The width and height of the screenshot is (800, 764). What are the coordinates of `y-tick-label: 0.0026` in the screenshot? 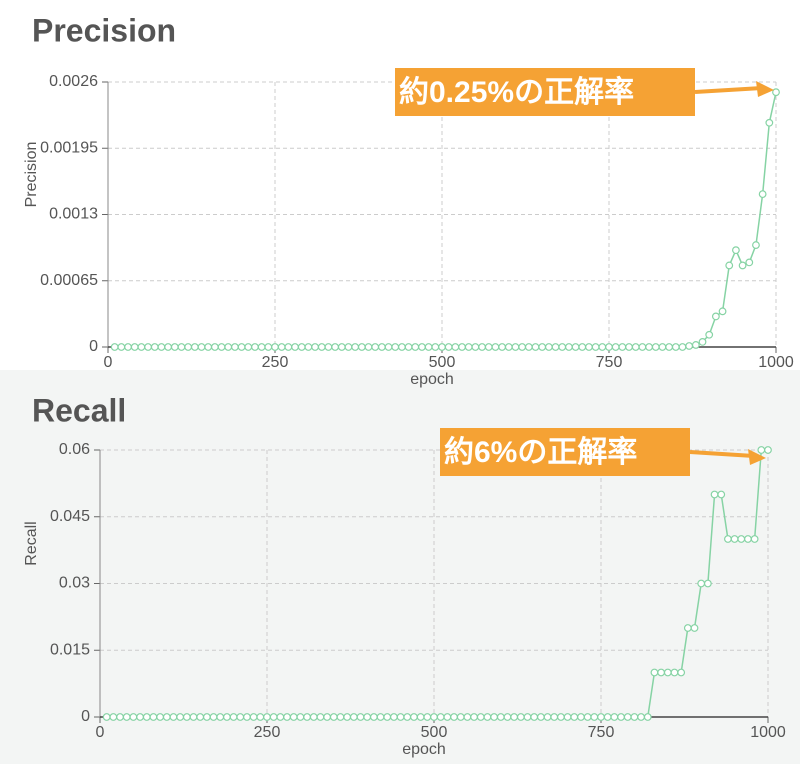 It's located at (73, 81).